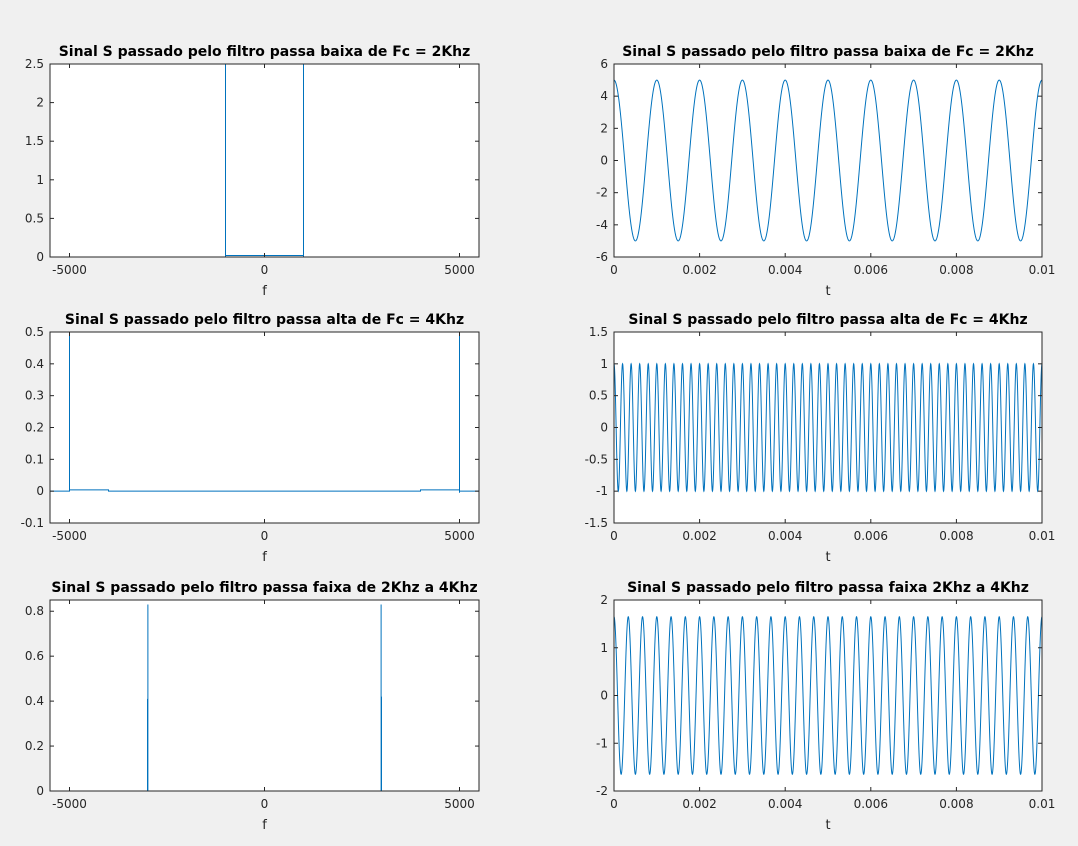 The image size is (1078, 846). Describe the element at coordinates (602, 225) in the screenshot. I see `y-tick-label: -4` at that location.